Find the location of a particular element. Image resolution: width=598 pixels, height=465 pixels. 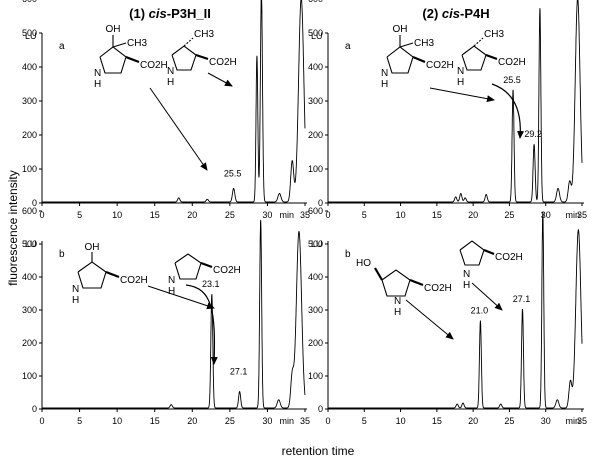

structure-3-hydroxyproline: OH CO2H N H is located at coordinates (110, 274).